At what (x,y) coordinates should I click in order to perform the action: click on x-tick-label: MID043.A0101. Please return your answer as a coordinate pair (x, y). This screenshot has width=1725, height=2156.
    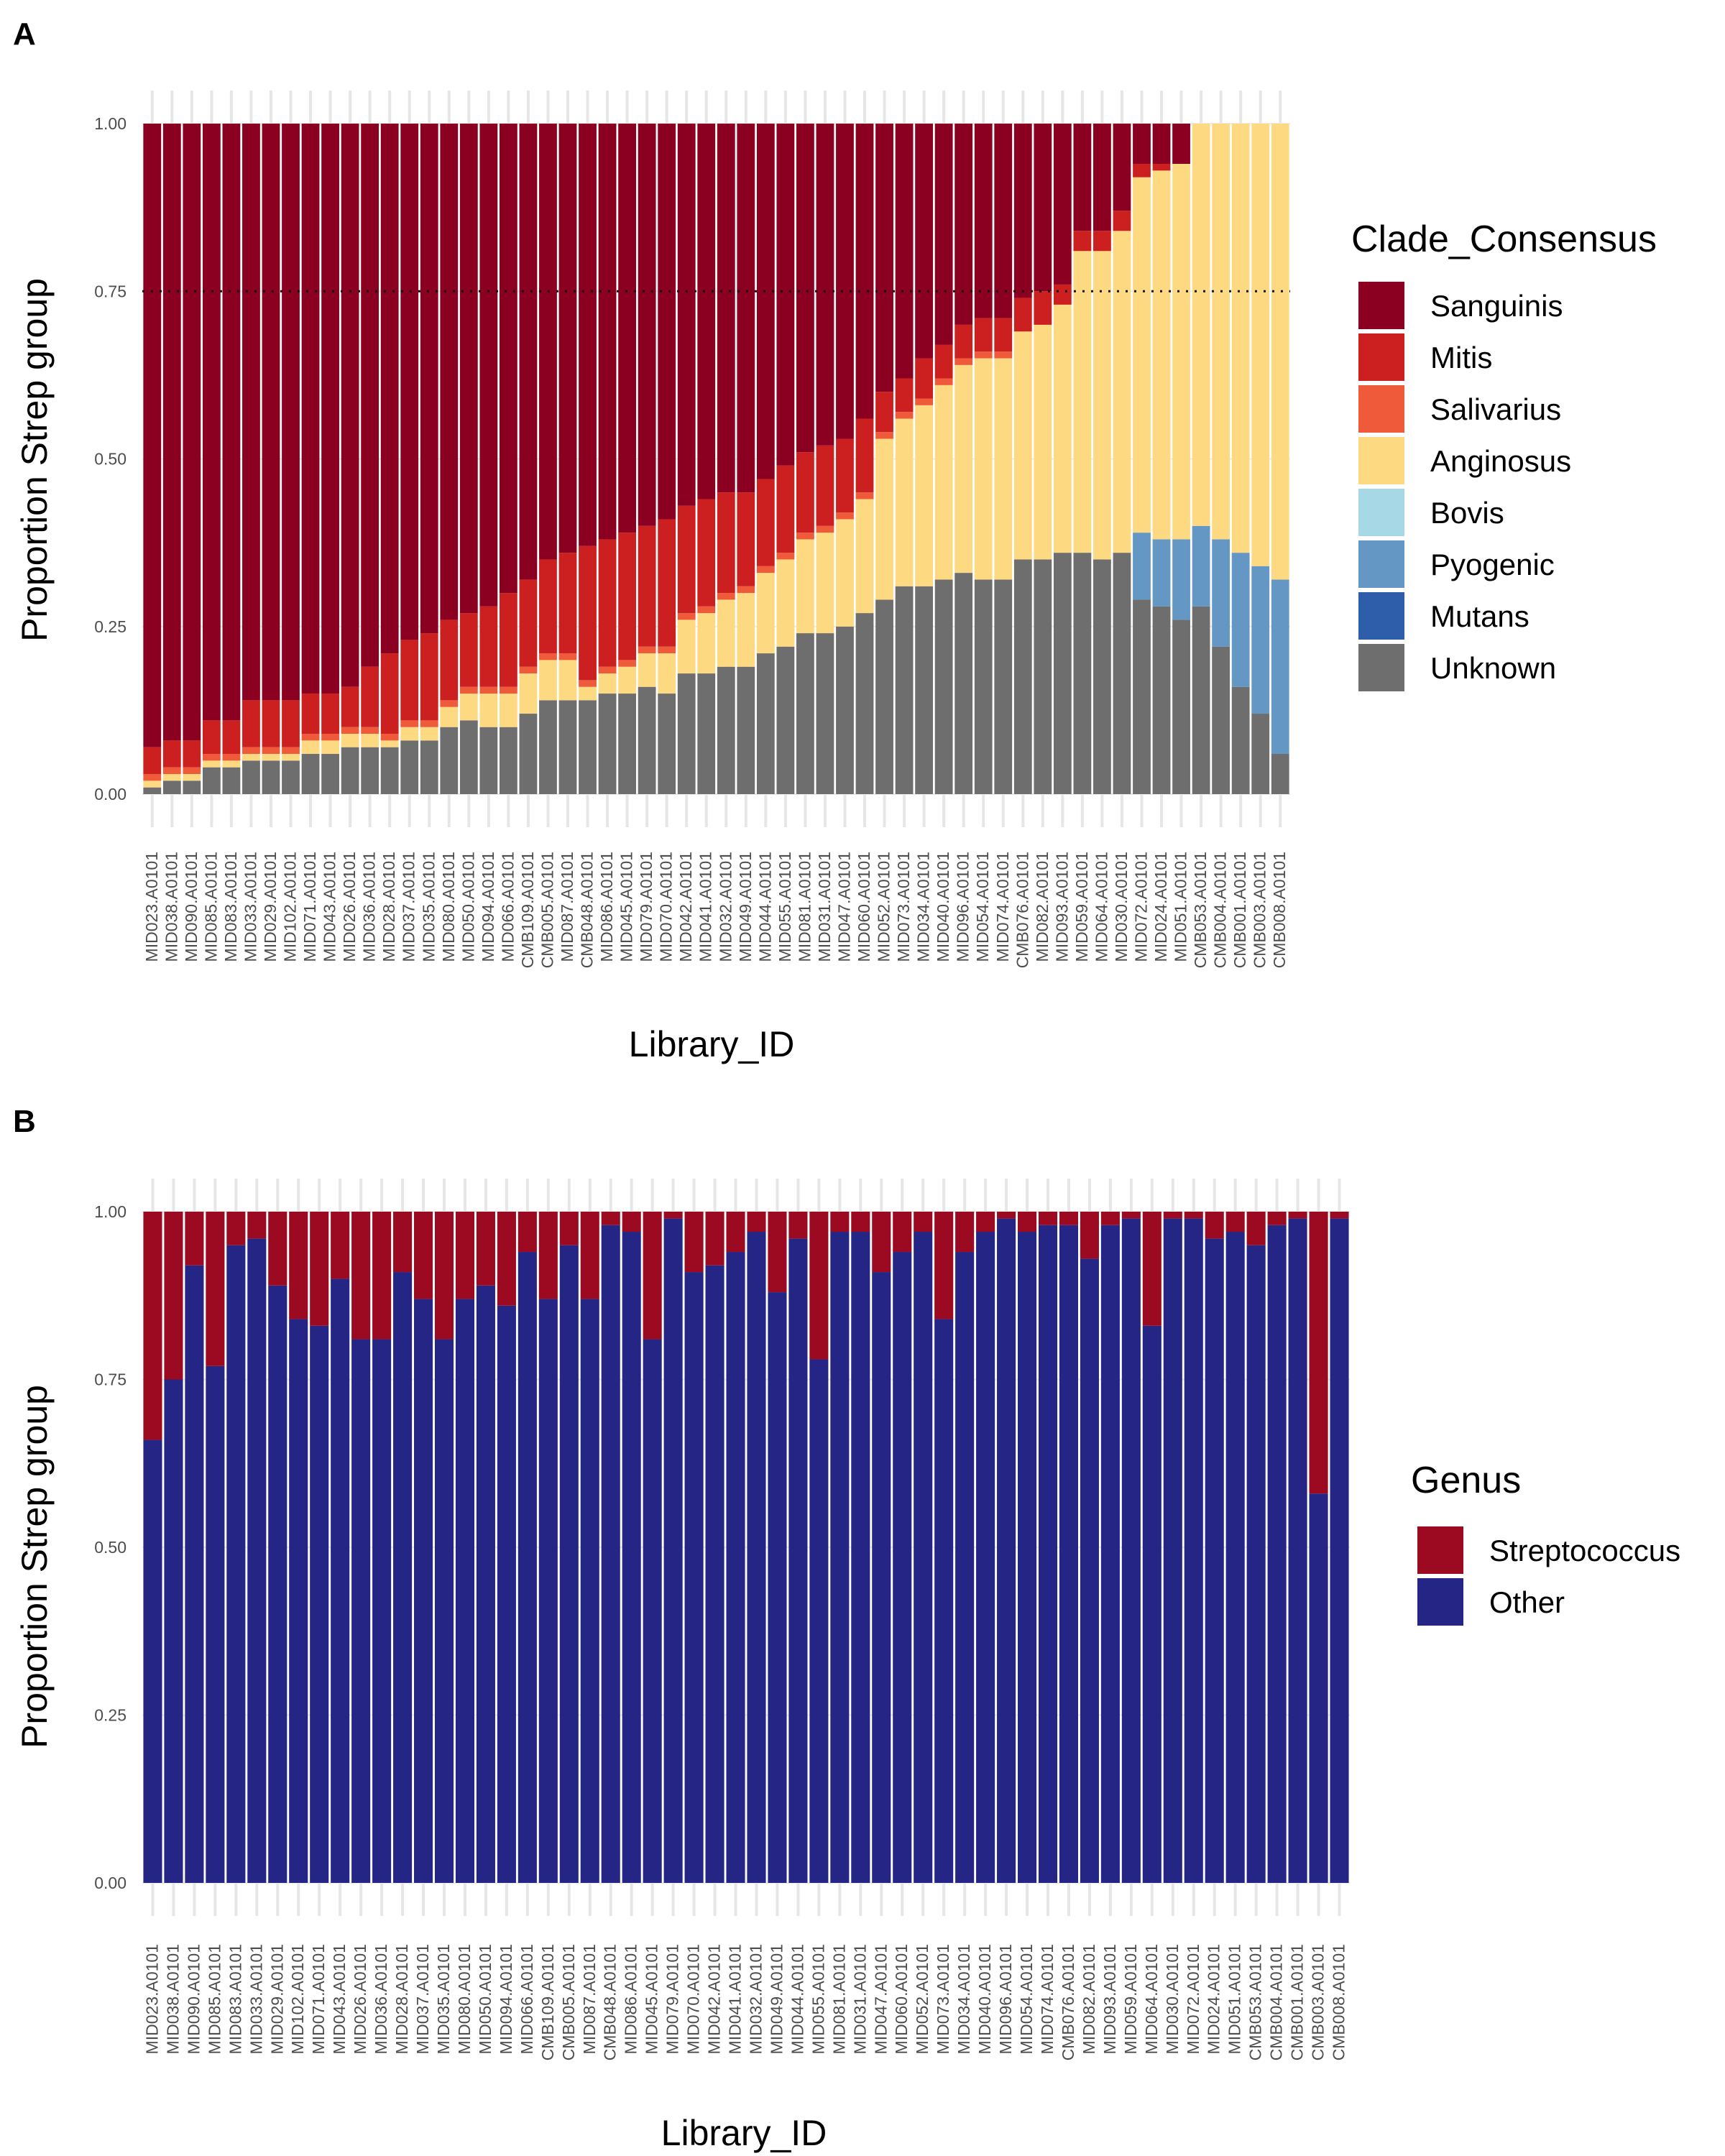
    Looking at the image, I should click on (339, 1999).